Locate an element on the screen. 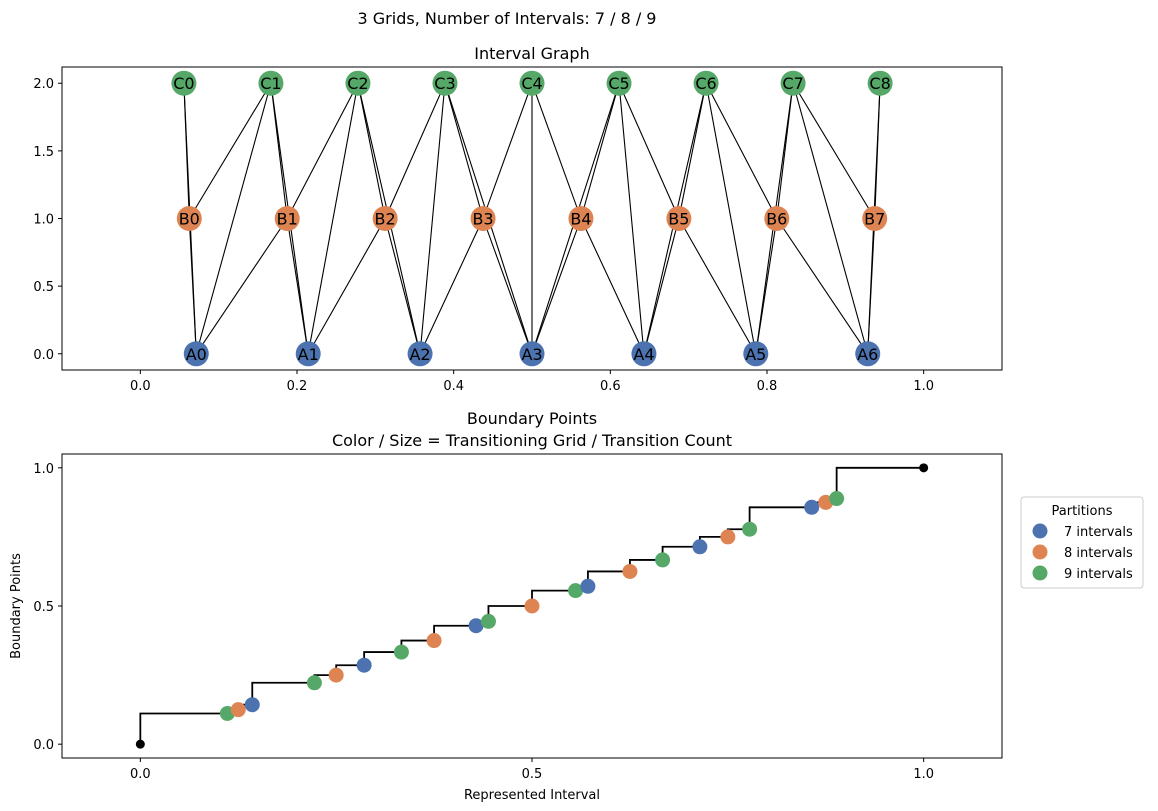 The image size is (1158, 811). graph-y-tick-label: 2.0 is located at coordinates (43, 84).